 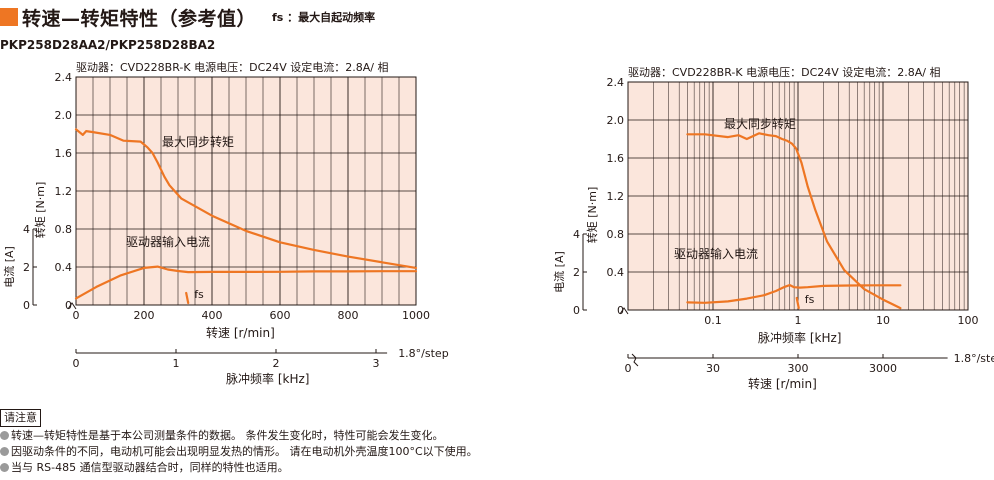 What do you see at coordinates (794, 294) in the screenshot?
I see `chart2-current-curve` at bounding box center [794, 294].